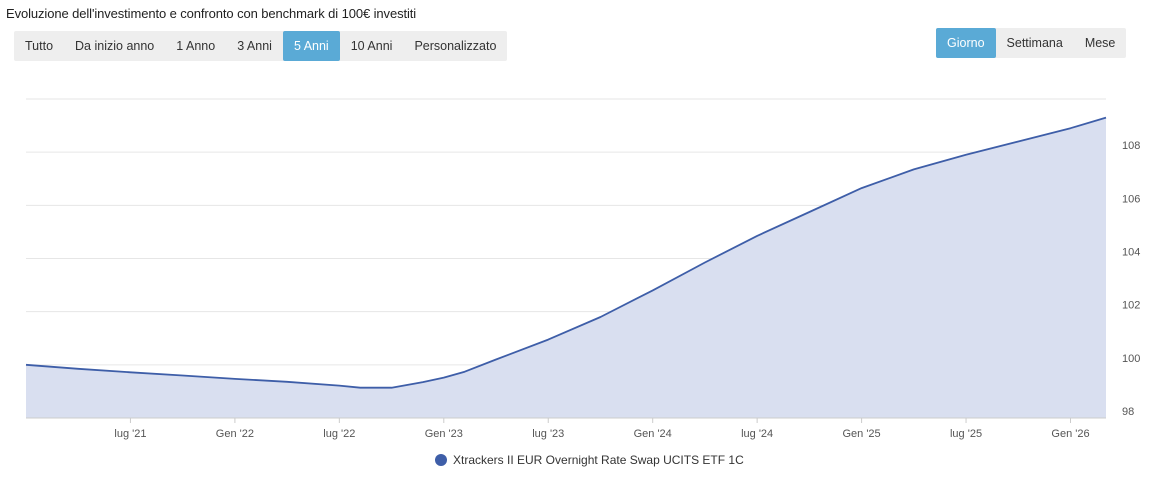 The height and width of the screenshot is (477, 1149). I want to click on range-10y-button: 10 Anni, so click(372, 46).